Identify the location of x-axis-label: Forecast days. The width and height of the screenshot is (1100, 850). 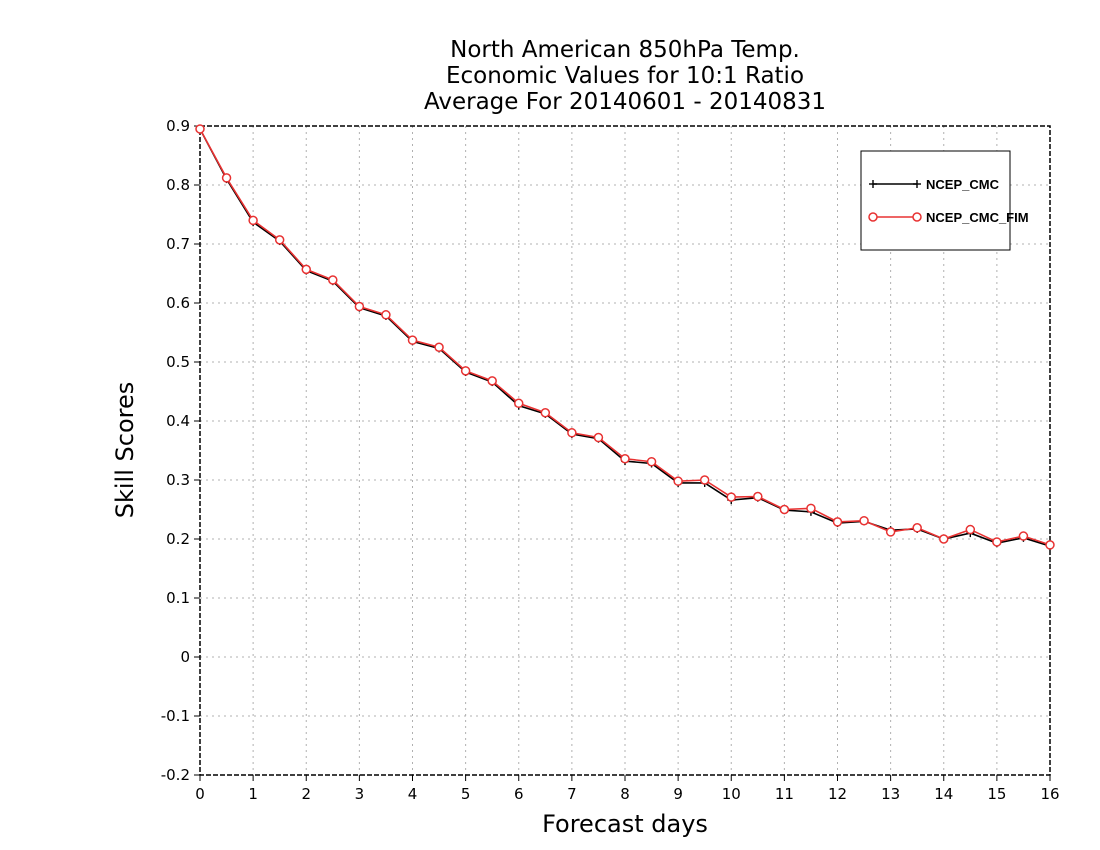
(625, 824).